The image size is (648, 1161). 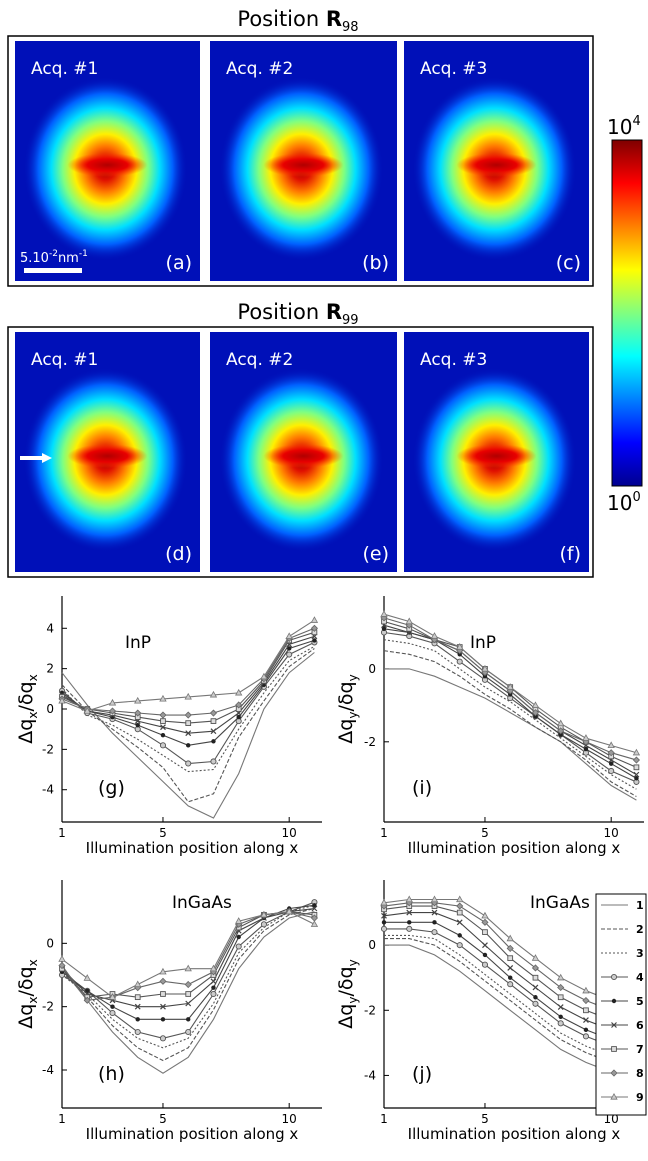 What do you see at coordinates (163, 1119) in the screenshot?
I see `x-tick-label: 5` at bounding box center [163, 1119].